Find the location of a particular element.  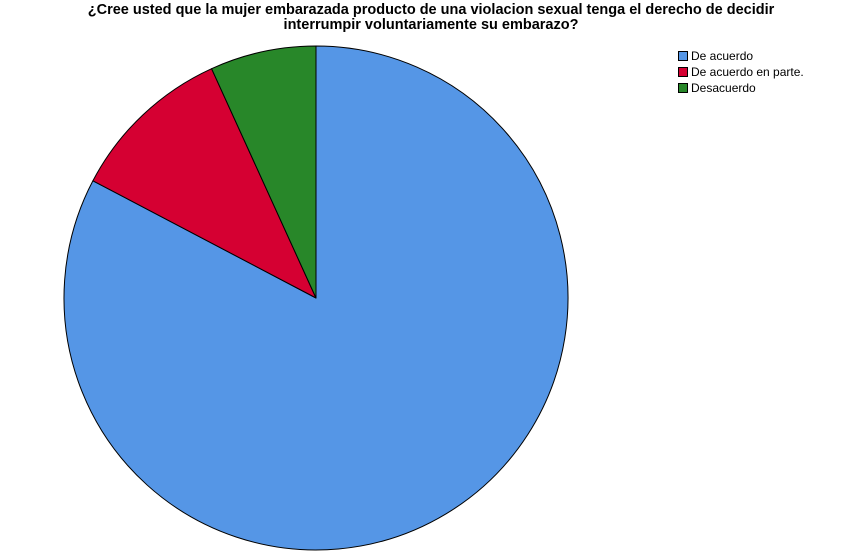

legend-swatch-desacuerdo is located at coordinates (683, 88).